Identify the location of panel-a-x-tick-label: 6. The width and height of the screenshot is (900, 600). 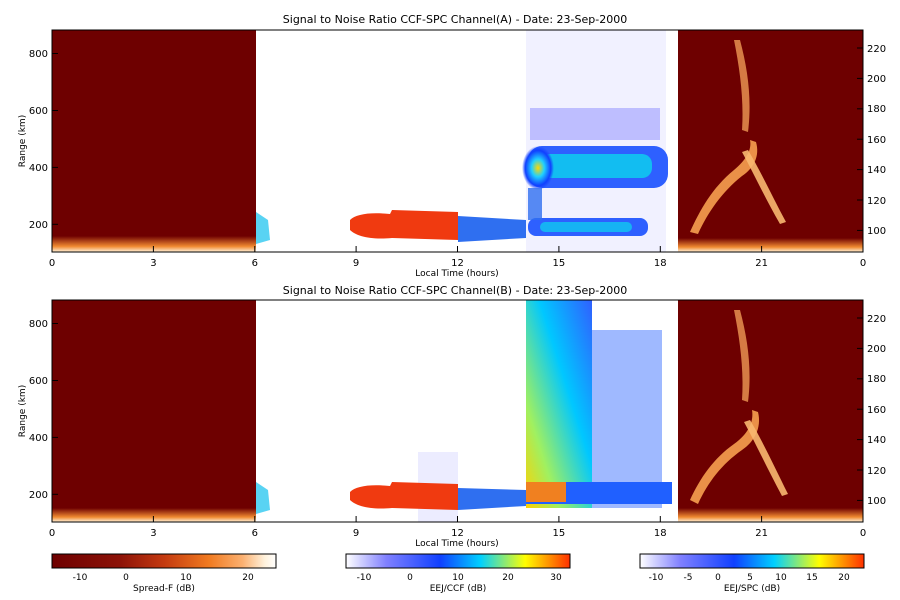
(255, 263).